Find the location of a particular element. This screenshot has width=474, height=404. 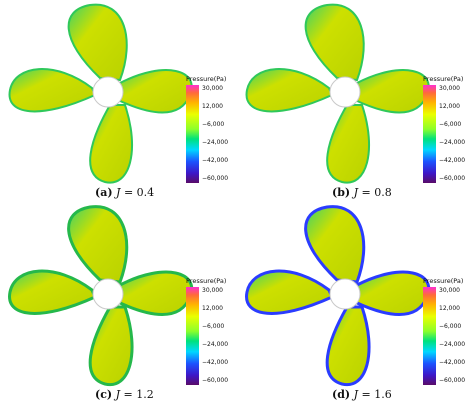

panel-caption: (c) J = 1.2 is located at coordinates (124, 394).